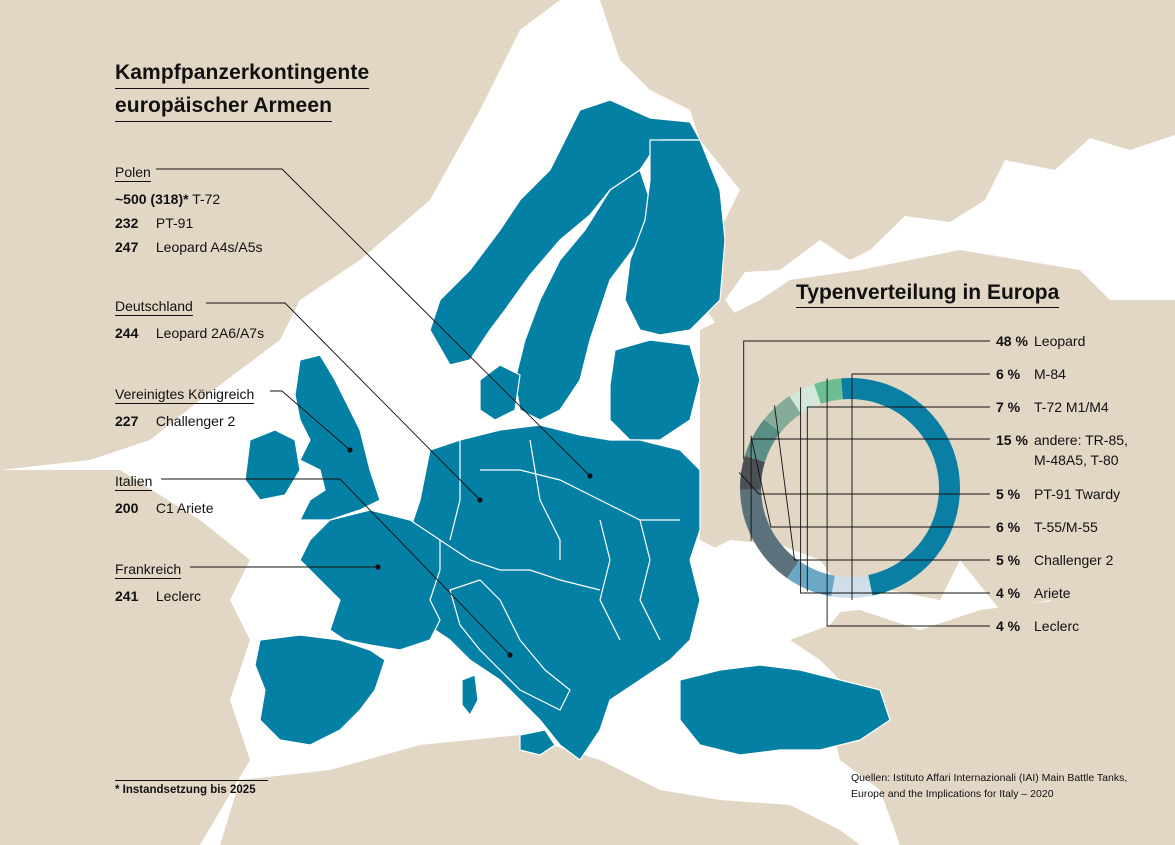  I want to click on land-middle-east, so click(967, 722).